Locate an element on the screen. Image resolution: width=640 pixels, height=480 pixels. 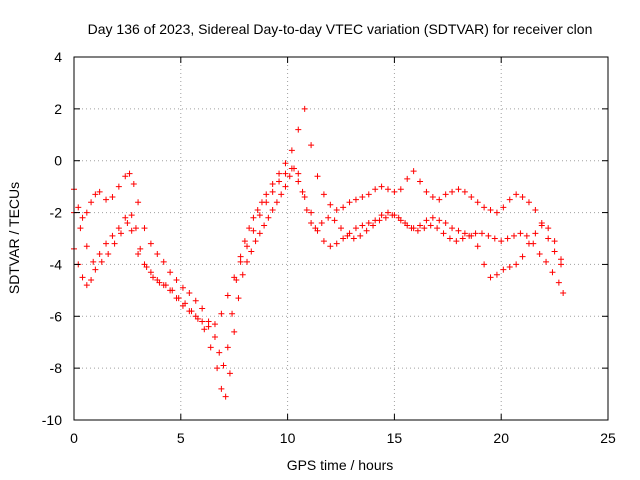
x-tick-label: 20 is located at coordinates (501, 438).